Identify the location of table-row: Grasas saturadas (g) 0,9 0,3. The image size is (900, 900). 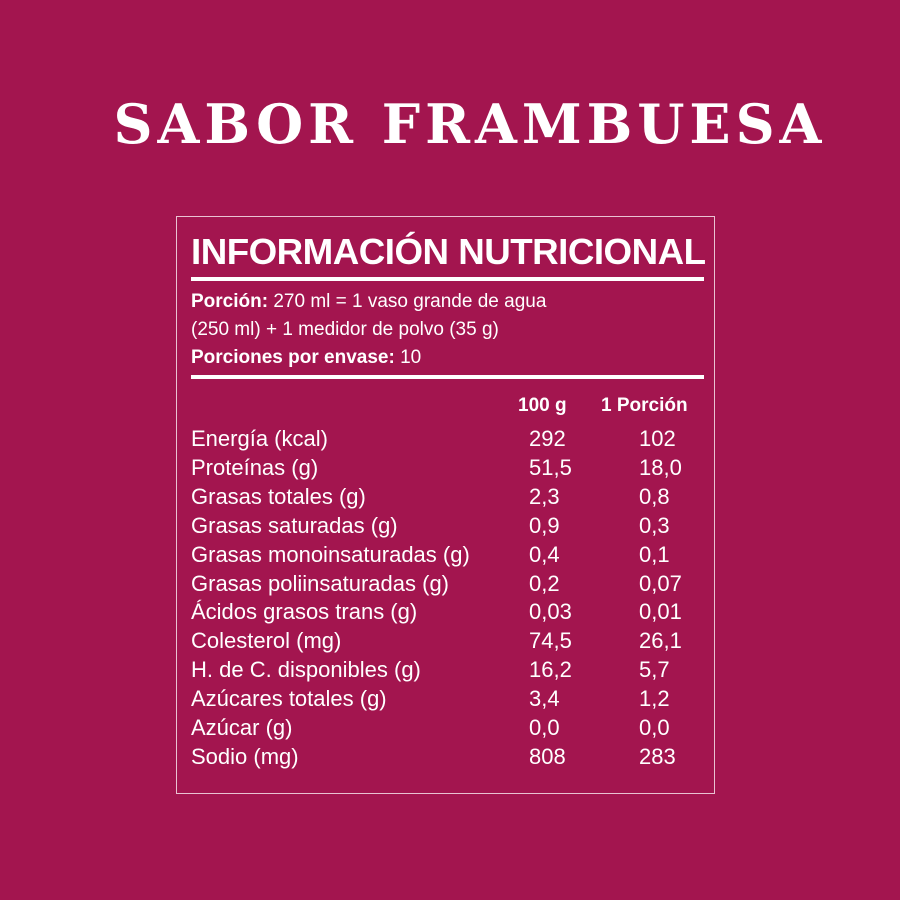
(447, 527).